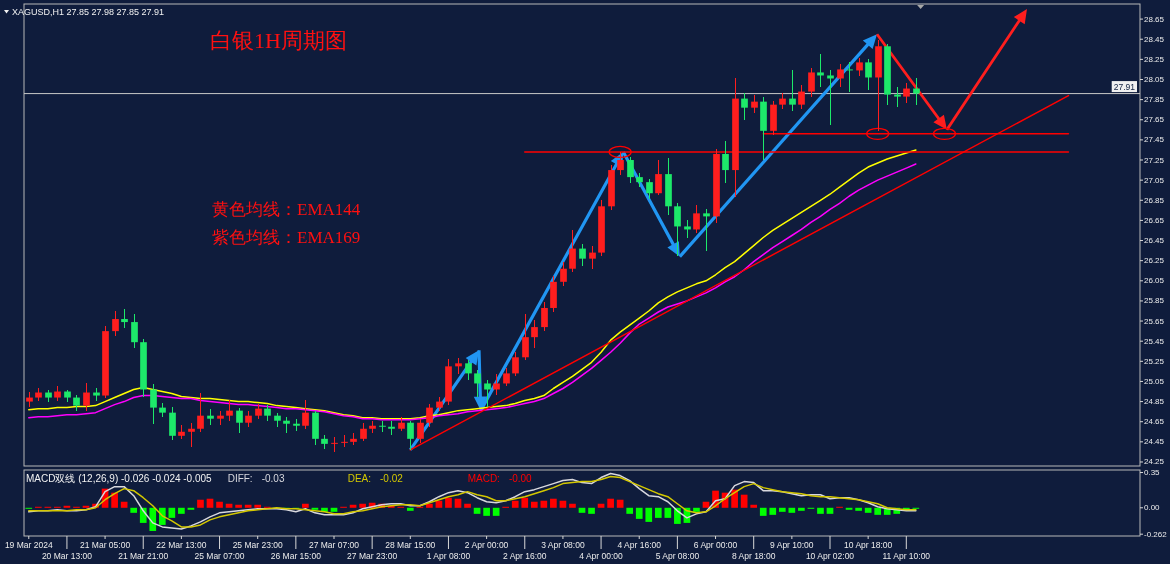  I want to click on y-tick-label: 24.65, so click(1154, 422).